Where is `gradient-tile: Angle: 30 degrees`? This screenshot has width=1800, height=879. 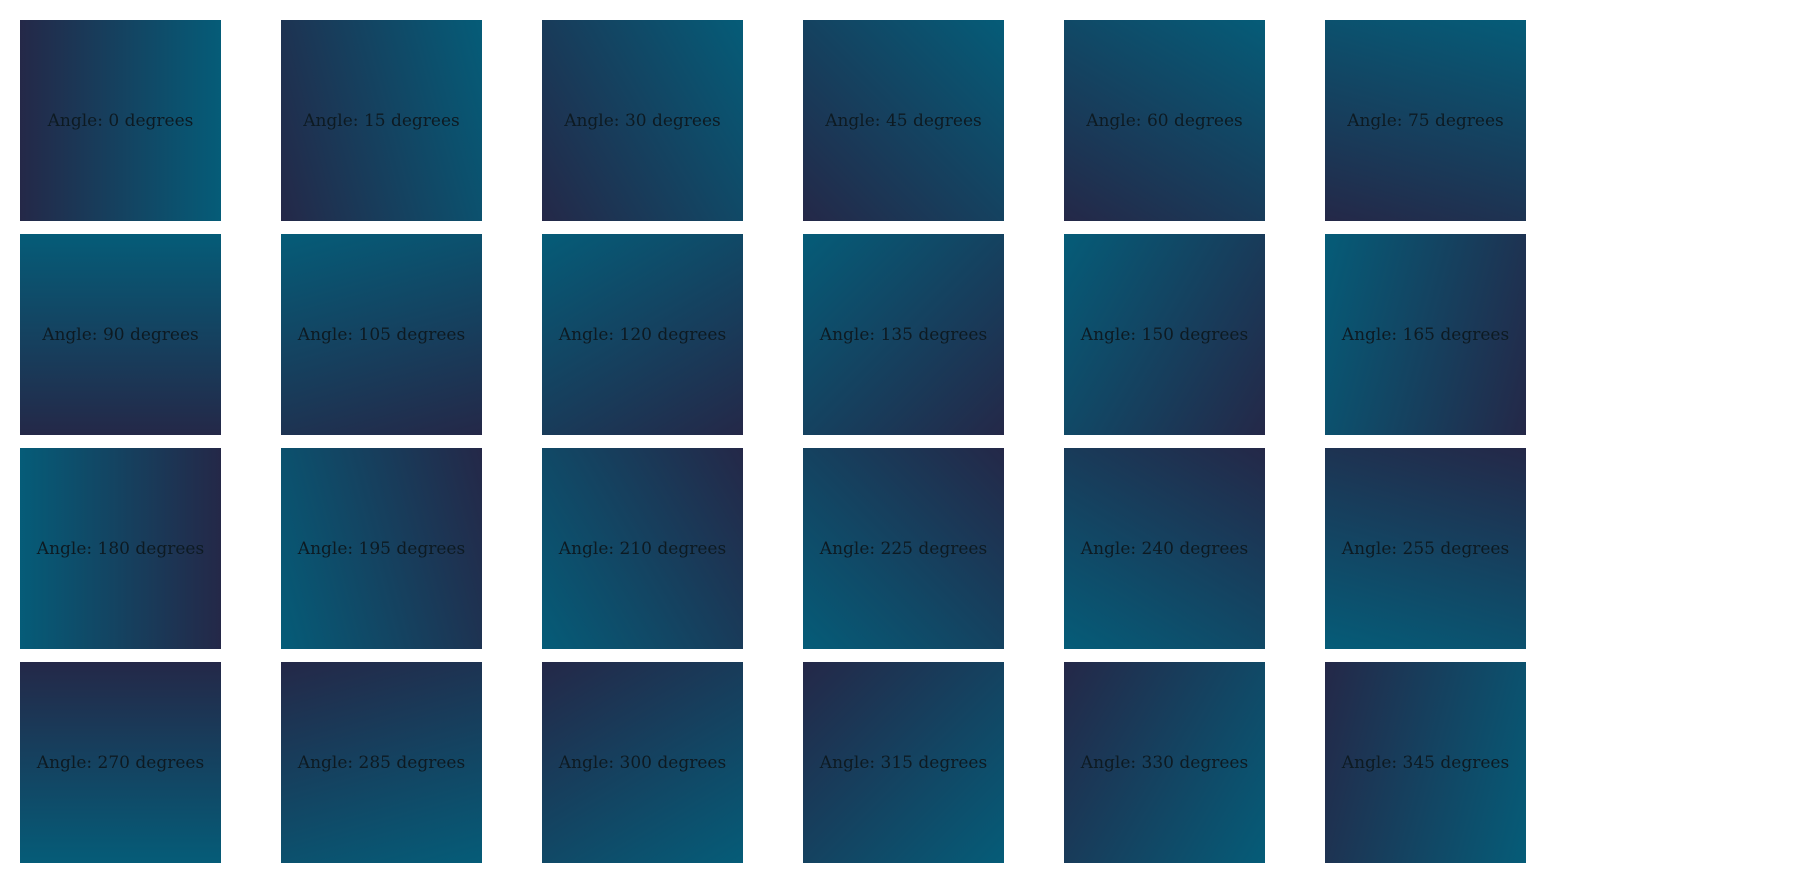
gradient-tile: Angle: 30 degrees is located at coordinates (642, 120).